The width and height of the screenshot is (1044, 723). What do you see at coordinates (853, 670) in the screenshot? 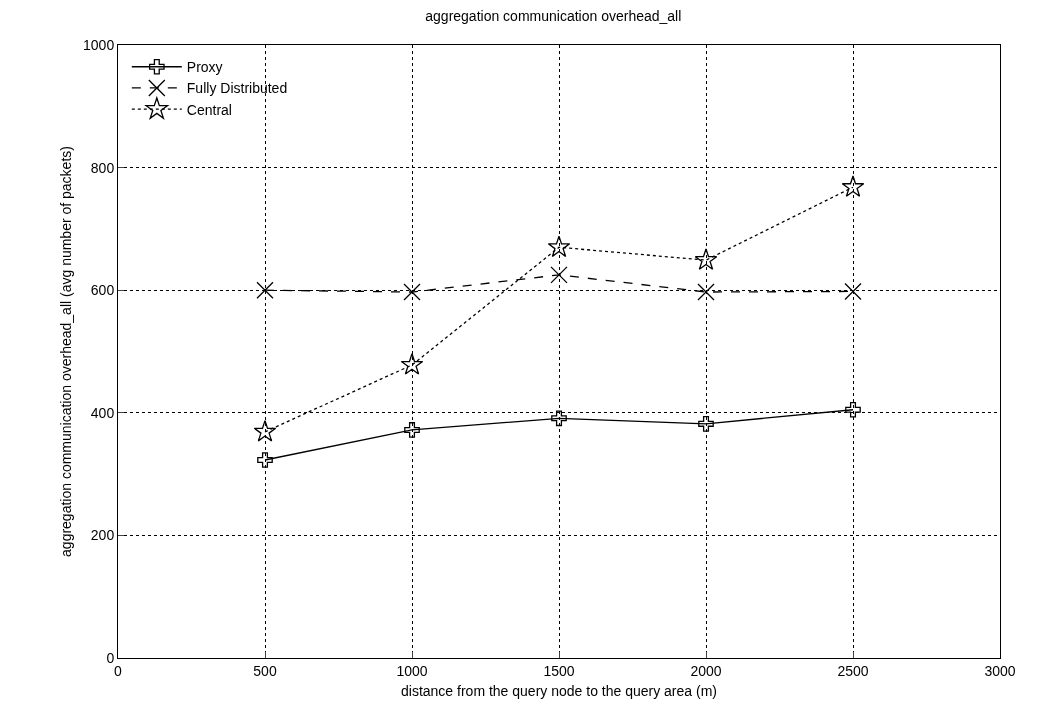
I see `x-tick-label: 2500` at bounding box center [853, 670].